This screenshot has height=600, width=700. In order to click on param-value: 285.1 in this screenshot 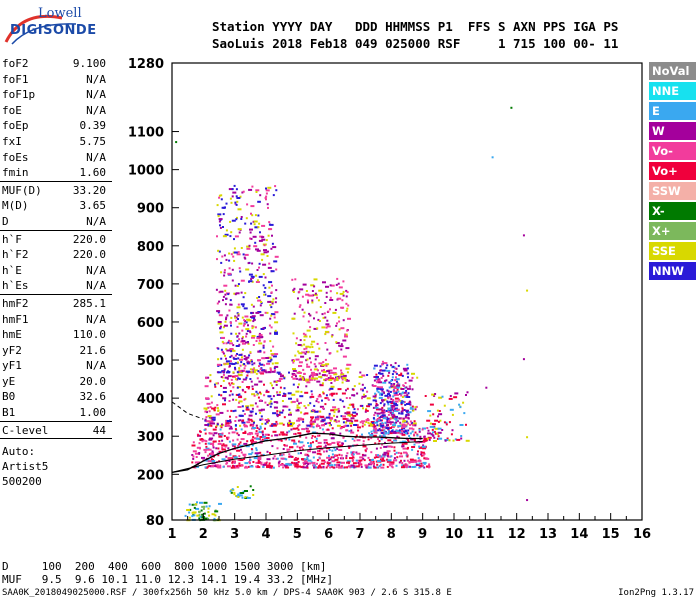, I will do `click(89, 303)`.